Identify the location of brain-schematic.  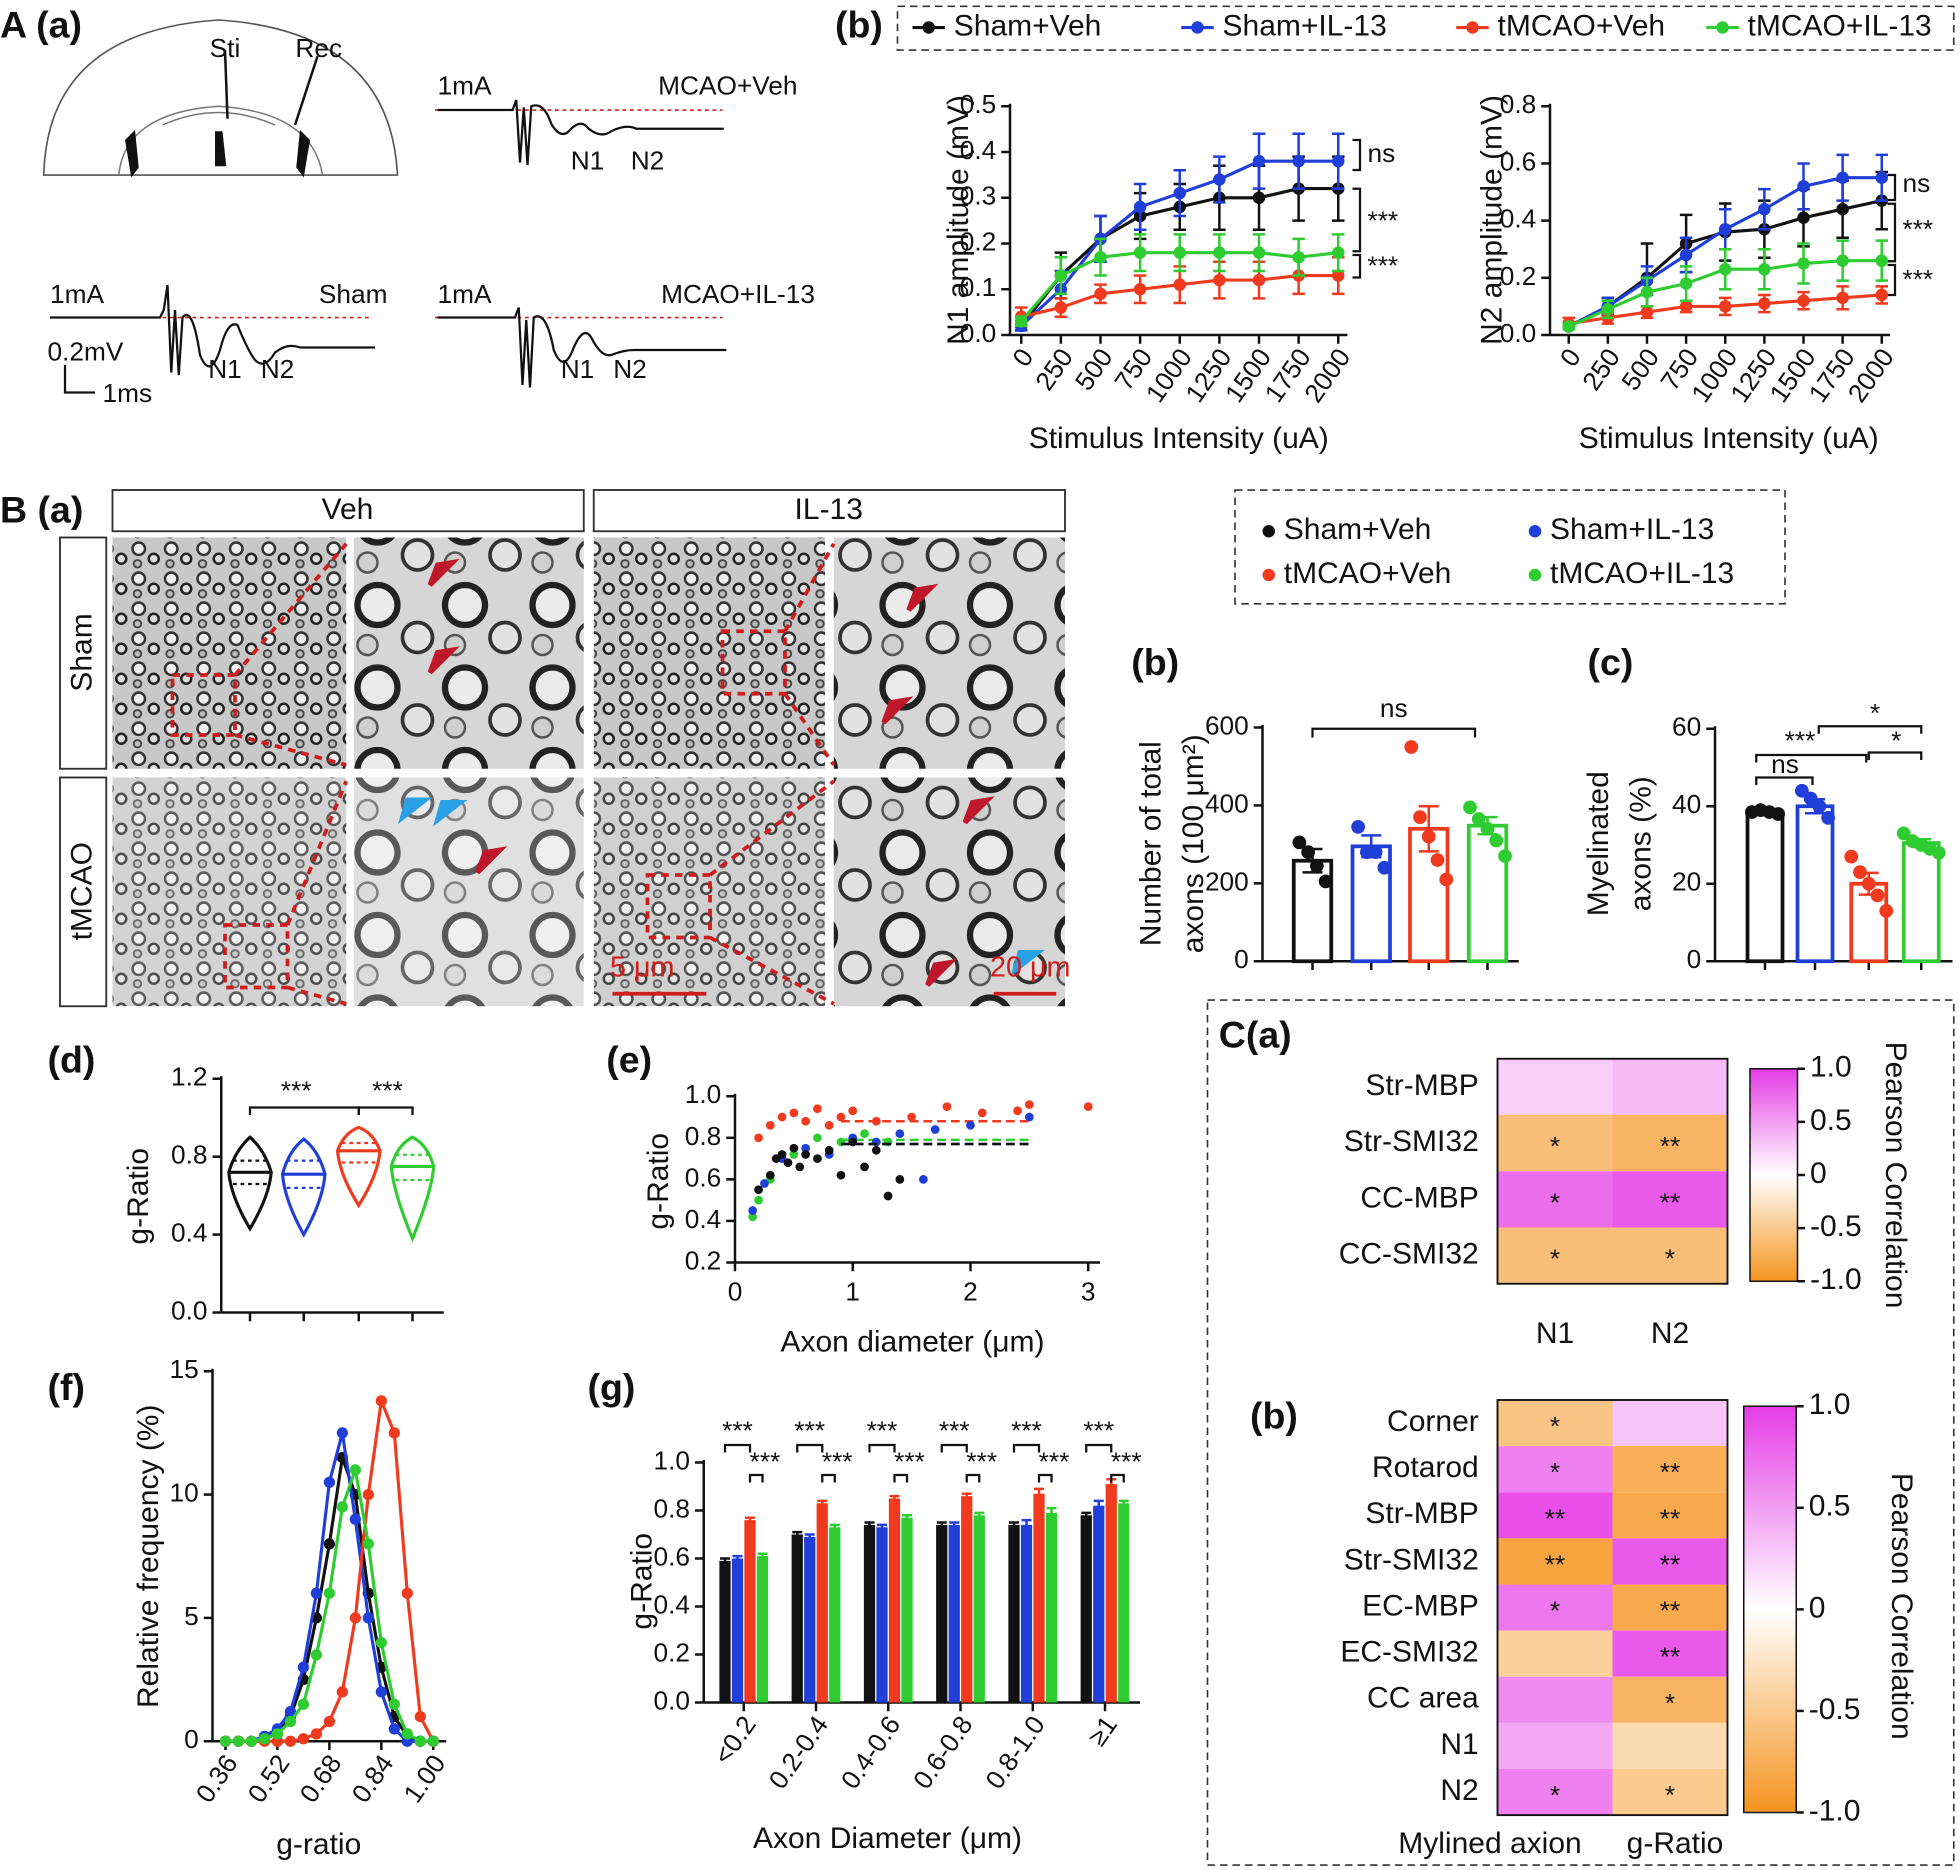
(220, 98).